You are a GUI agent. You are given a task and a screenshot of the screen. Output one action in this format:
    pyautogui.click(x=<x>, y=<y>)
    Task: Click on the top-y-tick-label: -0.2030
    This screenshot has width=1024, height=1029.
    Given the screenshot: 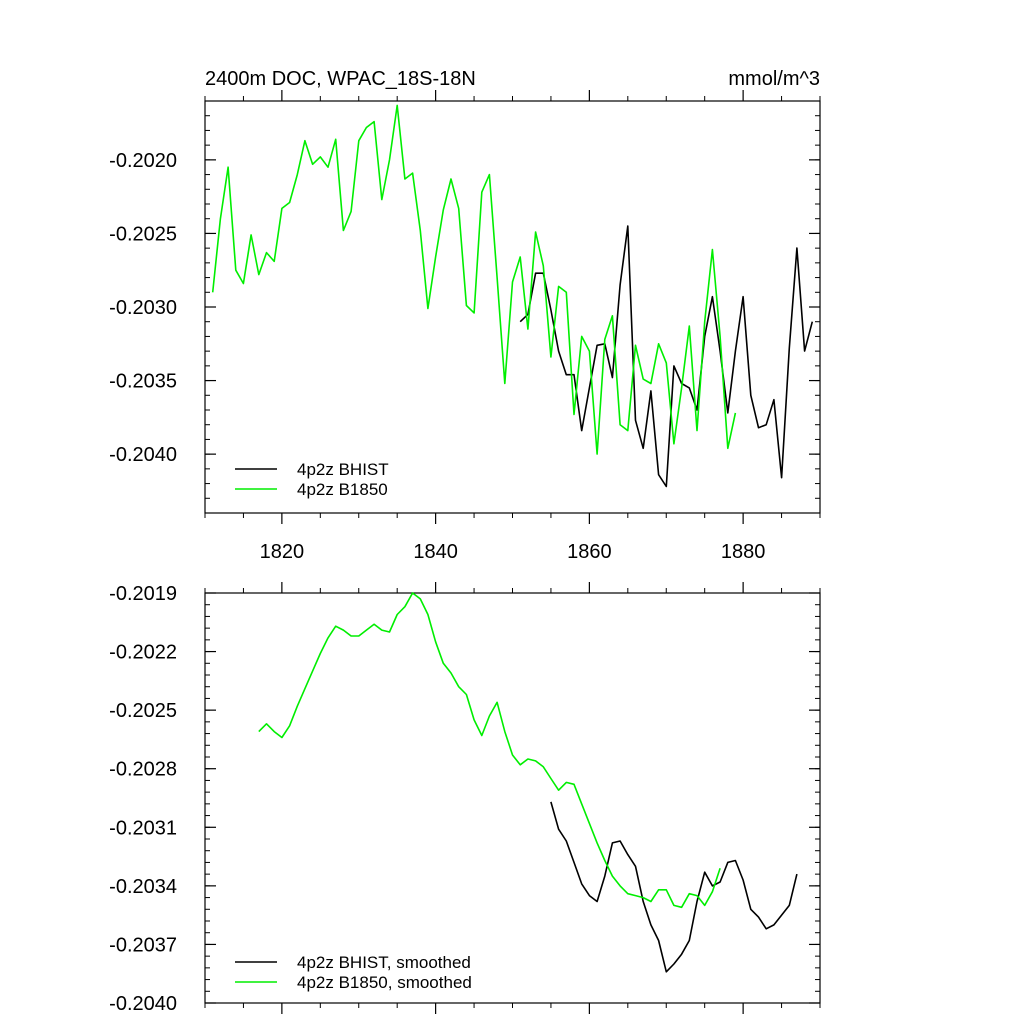 What is the action you would take?
    pyautogui.click(x=143, y=308)
    